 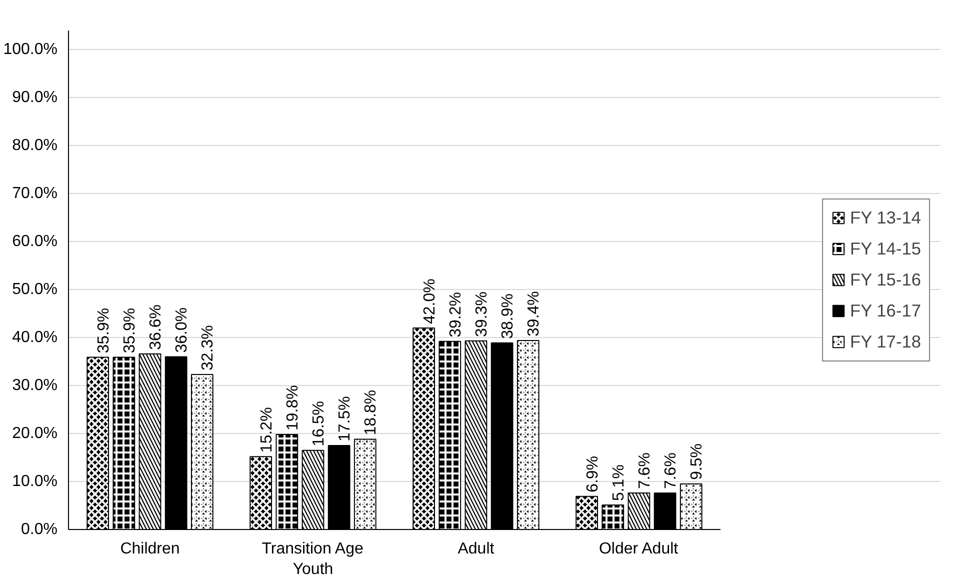 What do you see at coordinates (35, 193) in the screenshot?
I see `y-tick-label: 70.0%` at bounding box center [35, 193].